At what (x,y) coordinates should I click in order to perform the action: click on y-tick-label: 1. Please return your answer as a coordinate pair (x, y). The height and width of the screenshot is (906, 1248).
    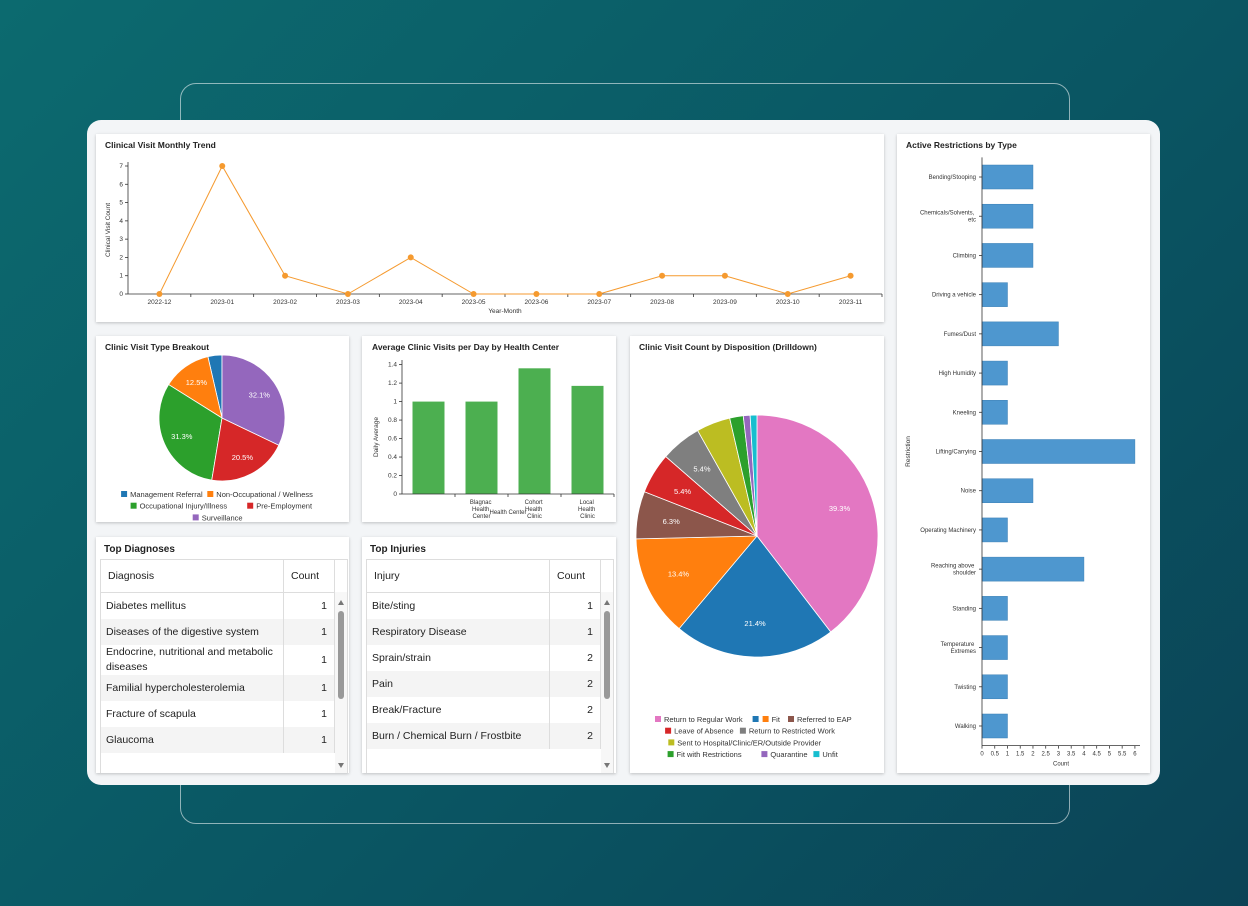
    Looking at the image, I should click on (395, 402).